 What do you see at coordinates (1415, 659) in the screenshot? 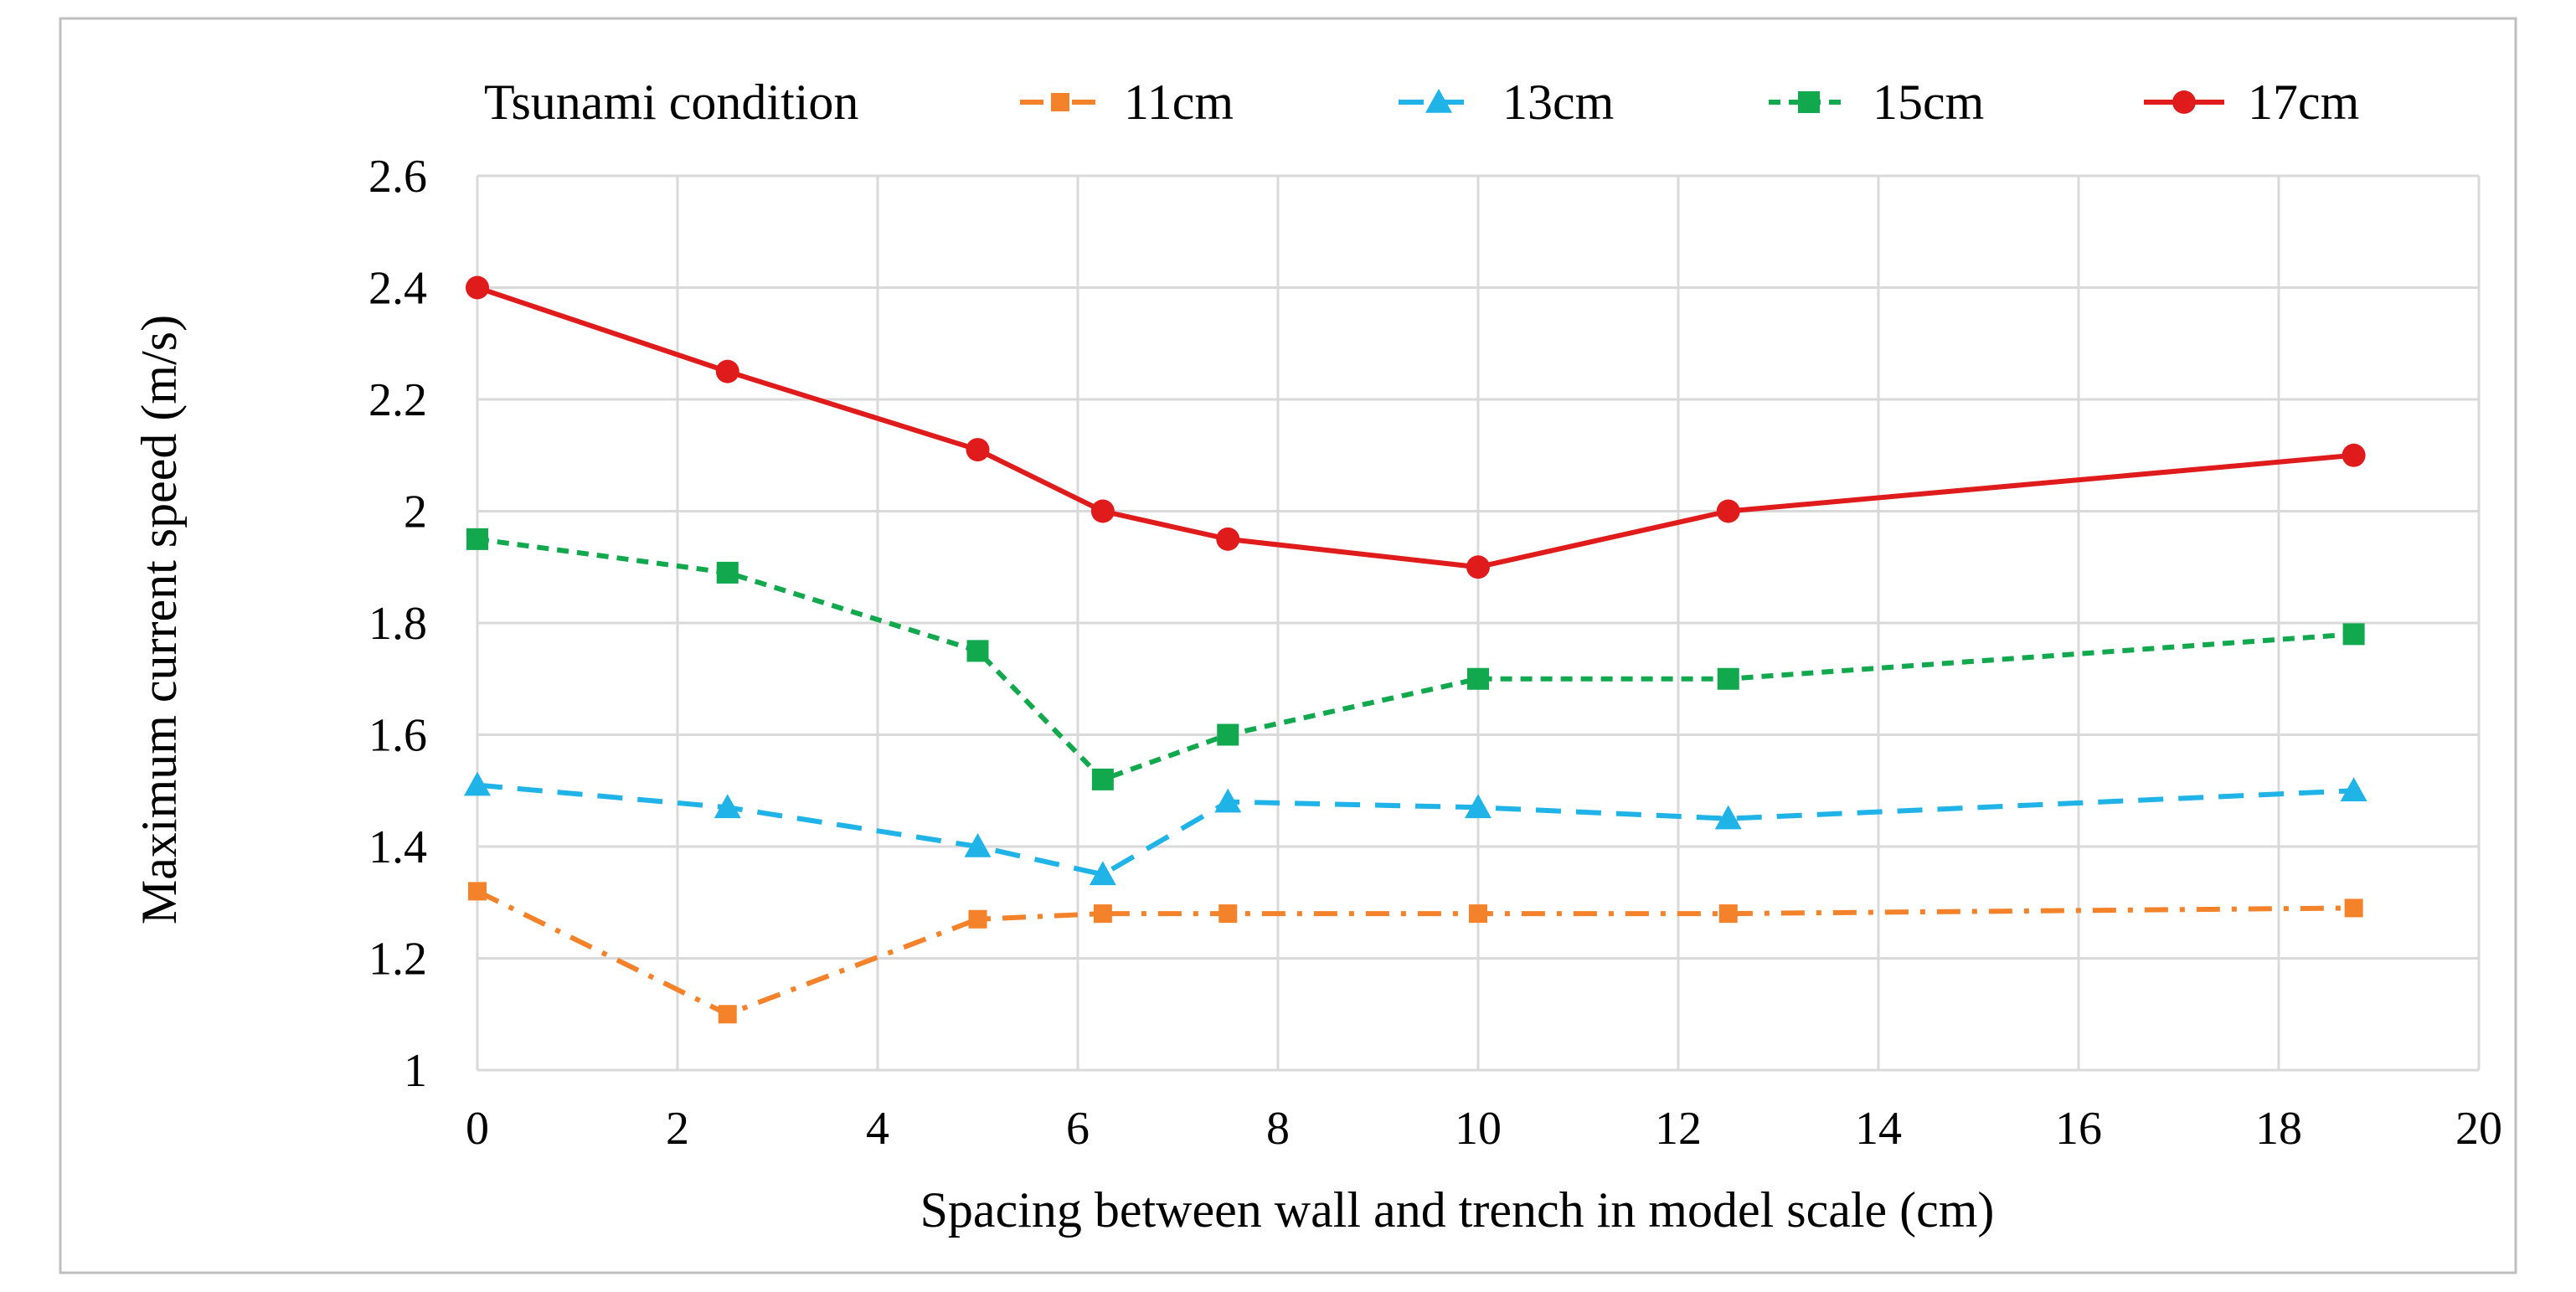
I see `series-line-15cm` at bounding box center [1415, 659].